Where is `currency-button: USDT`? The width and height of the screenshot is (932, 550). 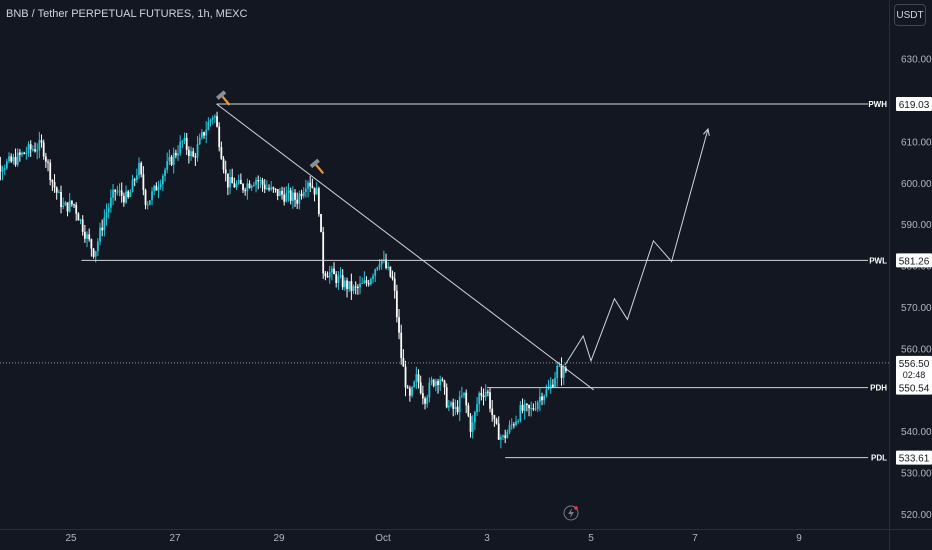 currency-button: USDT is located at coordinates (910, 15).